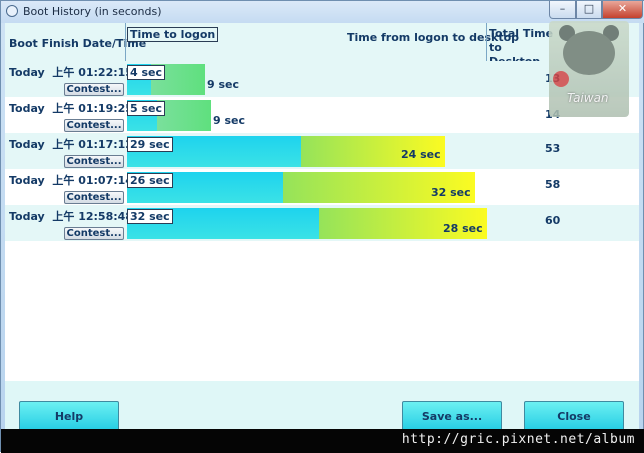 This screenshot has height=453, width=644. Describe the element at coordinates (588, 98) in the screenshot. I see `mascot-watermark-text: Taiwan` at that location.